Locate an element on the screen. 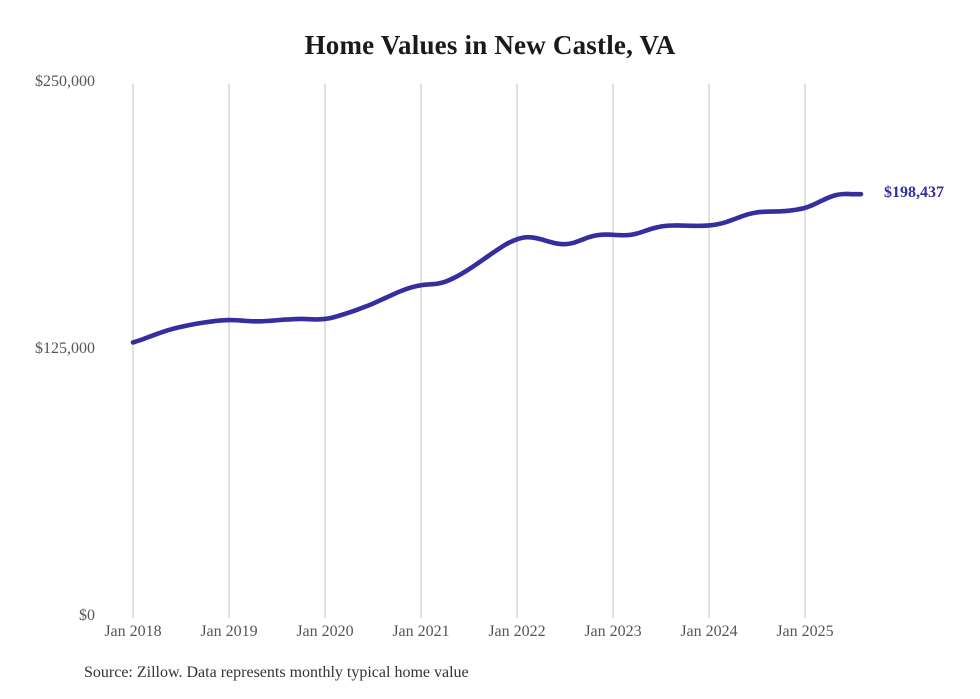  end-value-label: $198,437 is located at coordinates (914, 193).